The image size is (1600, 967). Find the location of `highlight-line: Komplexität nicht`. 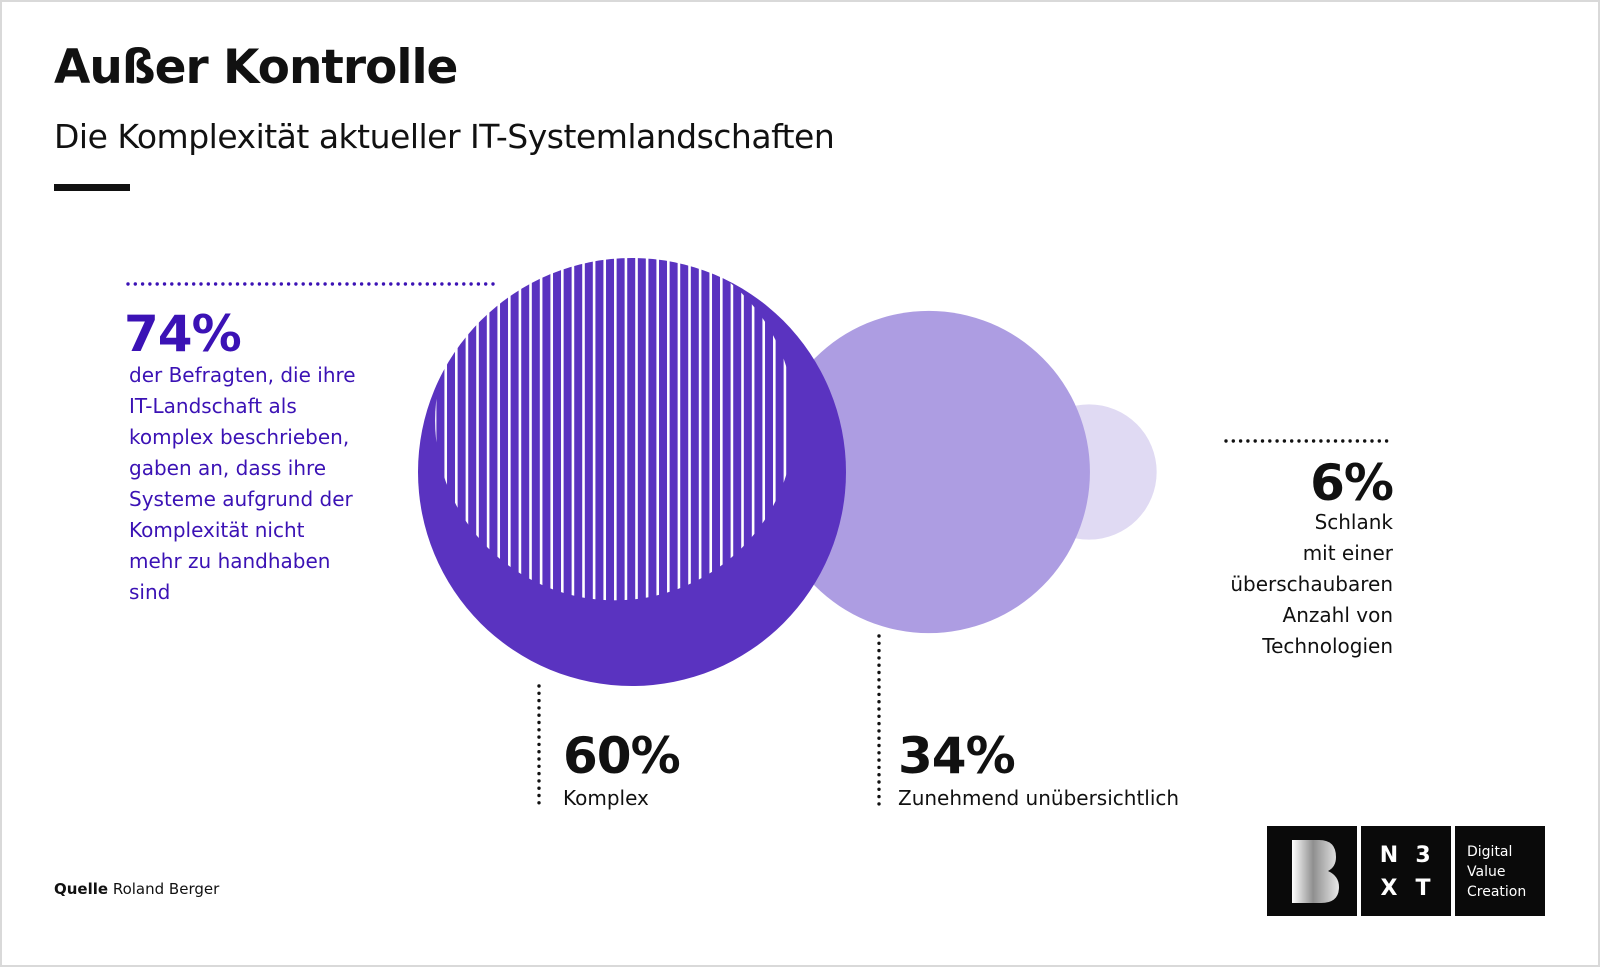

highlight-line: Komplexität nicht is located at coordinates (217, 530).